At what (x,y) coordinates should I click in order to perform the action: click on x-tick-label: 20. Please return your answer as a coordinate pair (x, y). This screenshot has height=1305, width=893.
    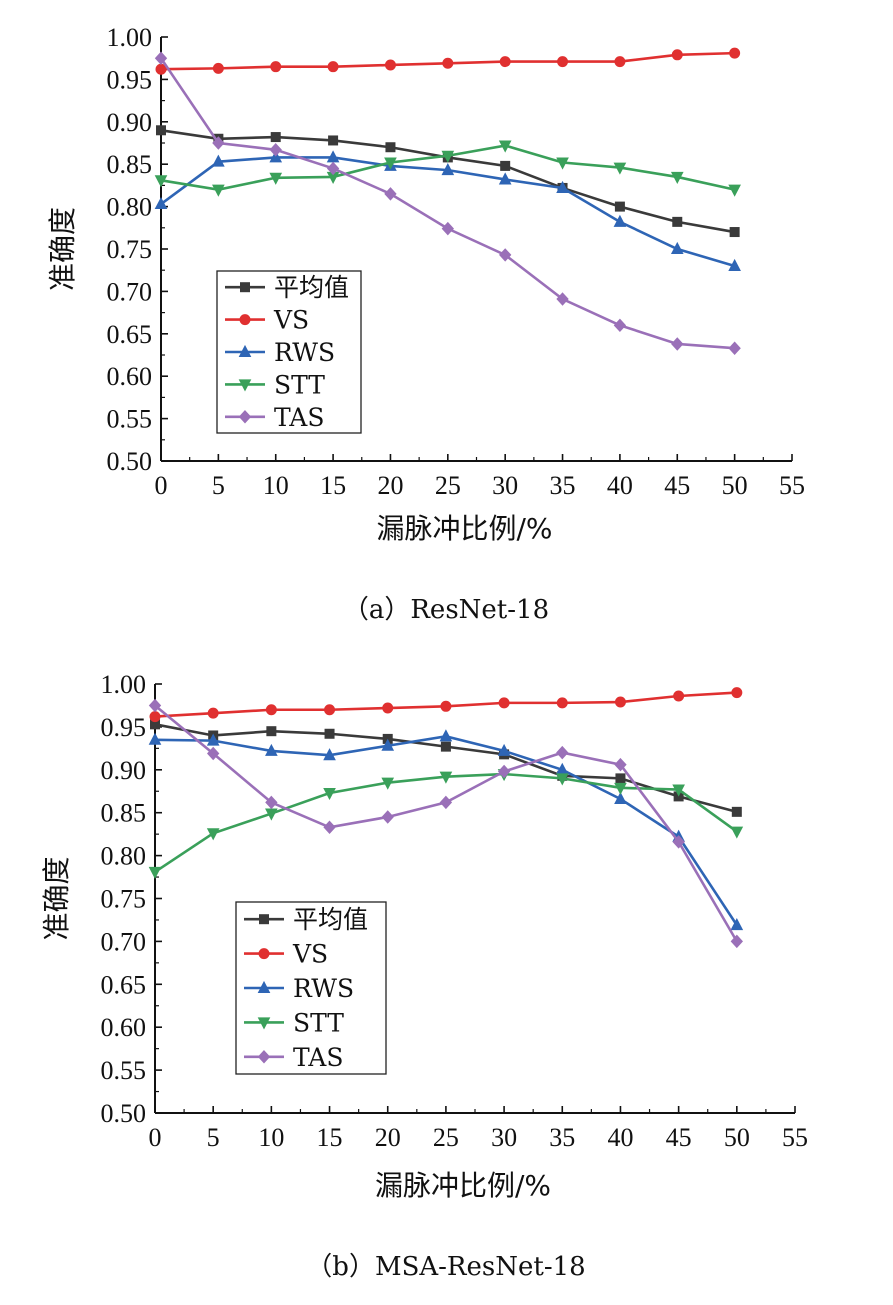
    Looking at the image, I should click on (388, 1137).